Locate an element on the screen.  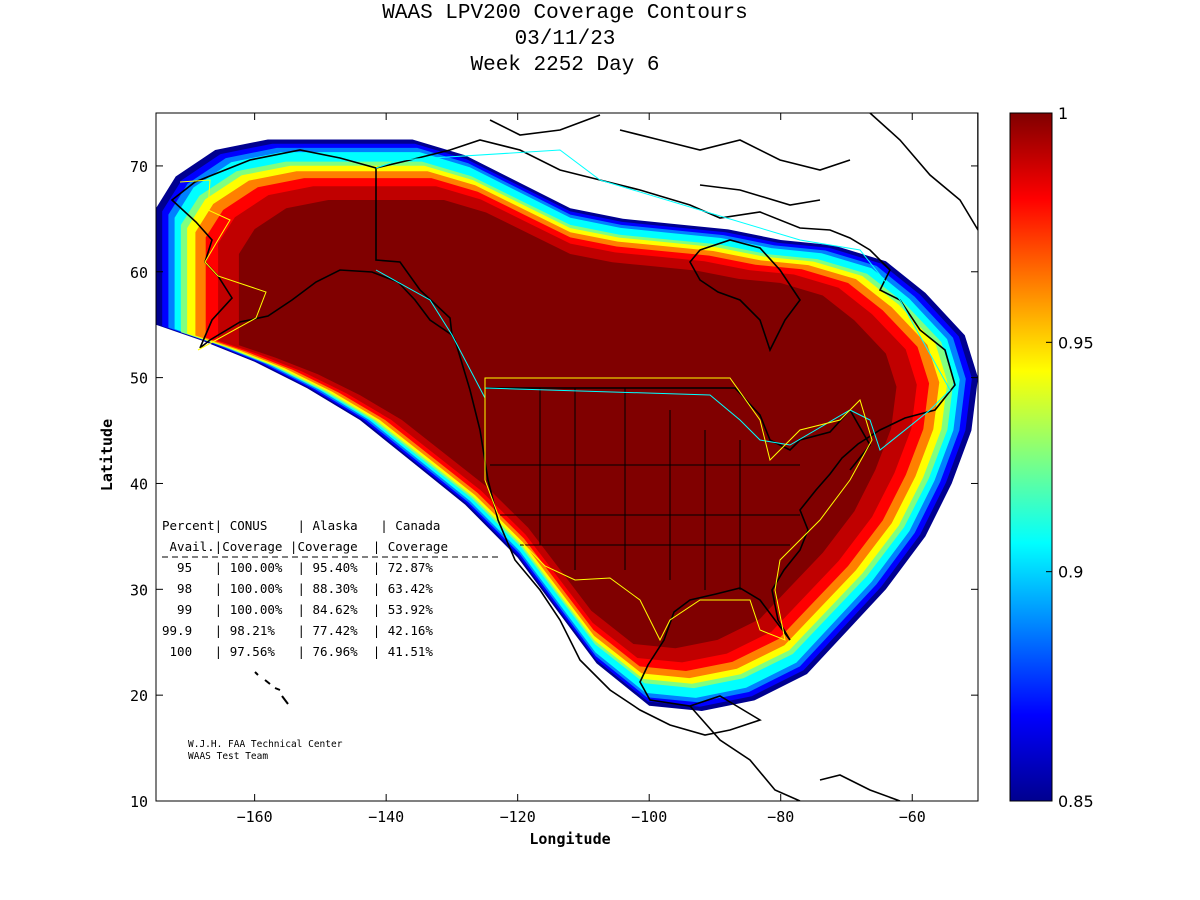
conus-region-boundary is located at coordinates (678, 509).